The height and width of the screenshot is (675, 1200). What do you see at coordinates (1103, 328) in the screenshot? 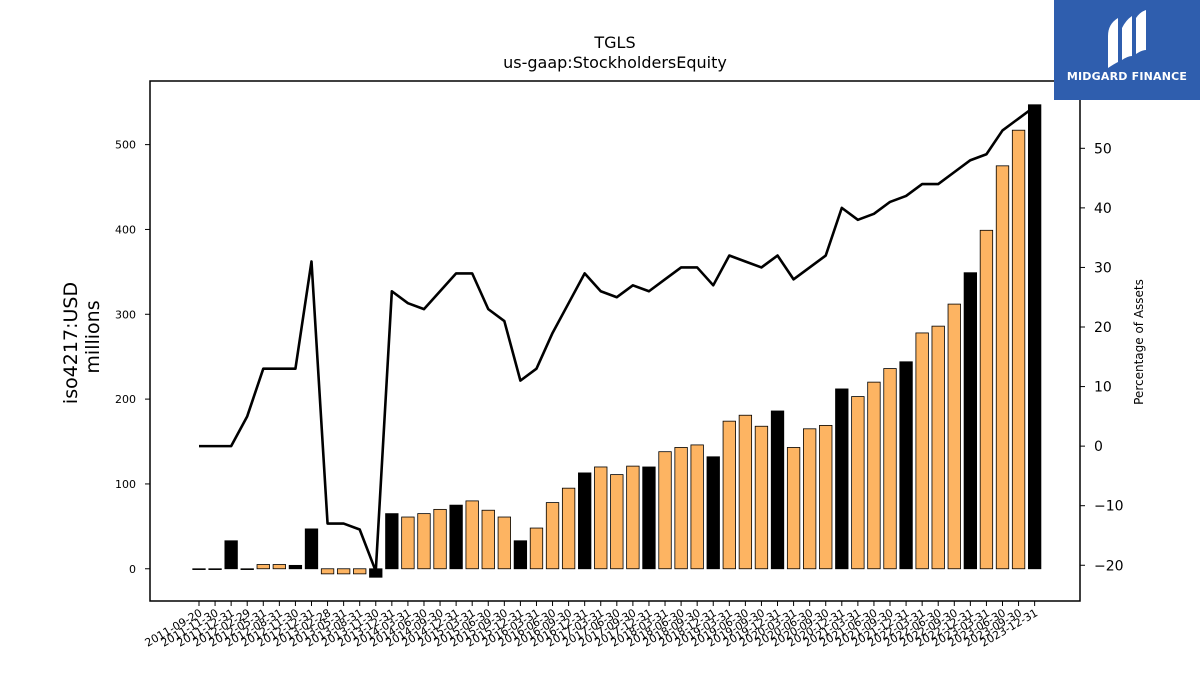
I see `y2-tick-label: 20` at bounding box center [1103, 328].